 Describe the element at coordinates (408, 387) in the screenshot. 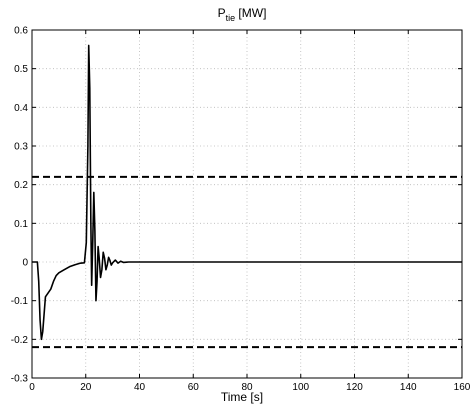

I see `x-tick-label: 140` at that location.